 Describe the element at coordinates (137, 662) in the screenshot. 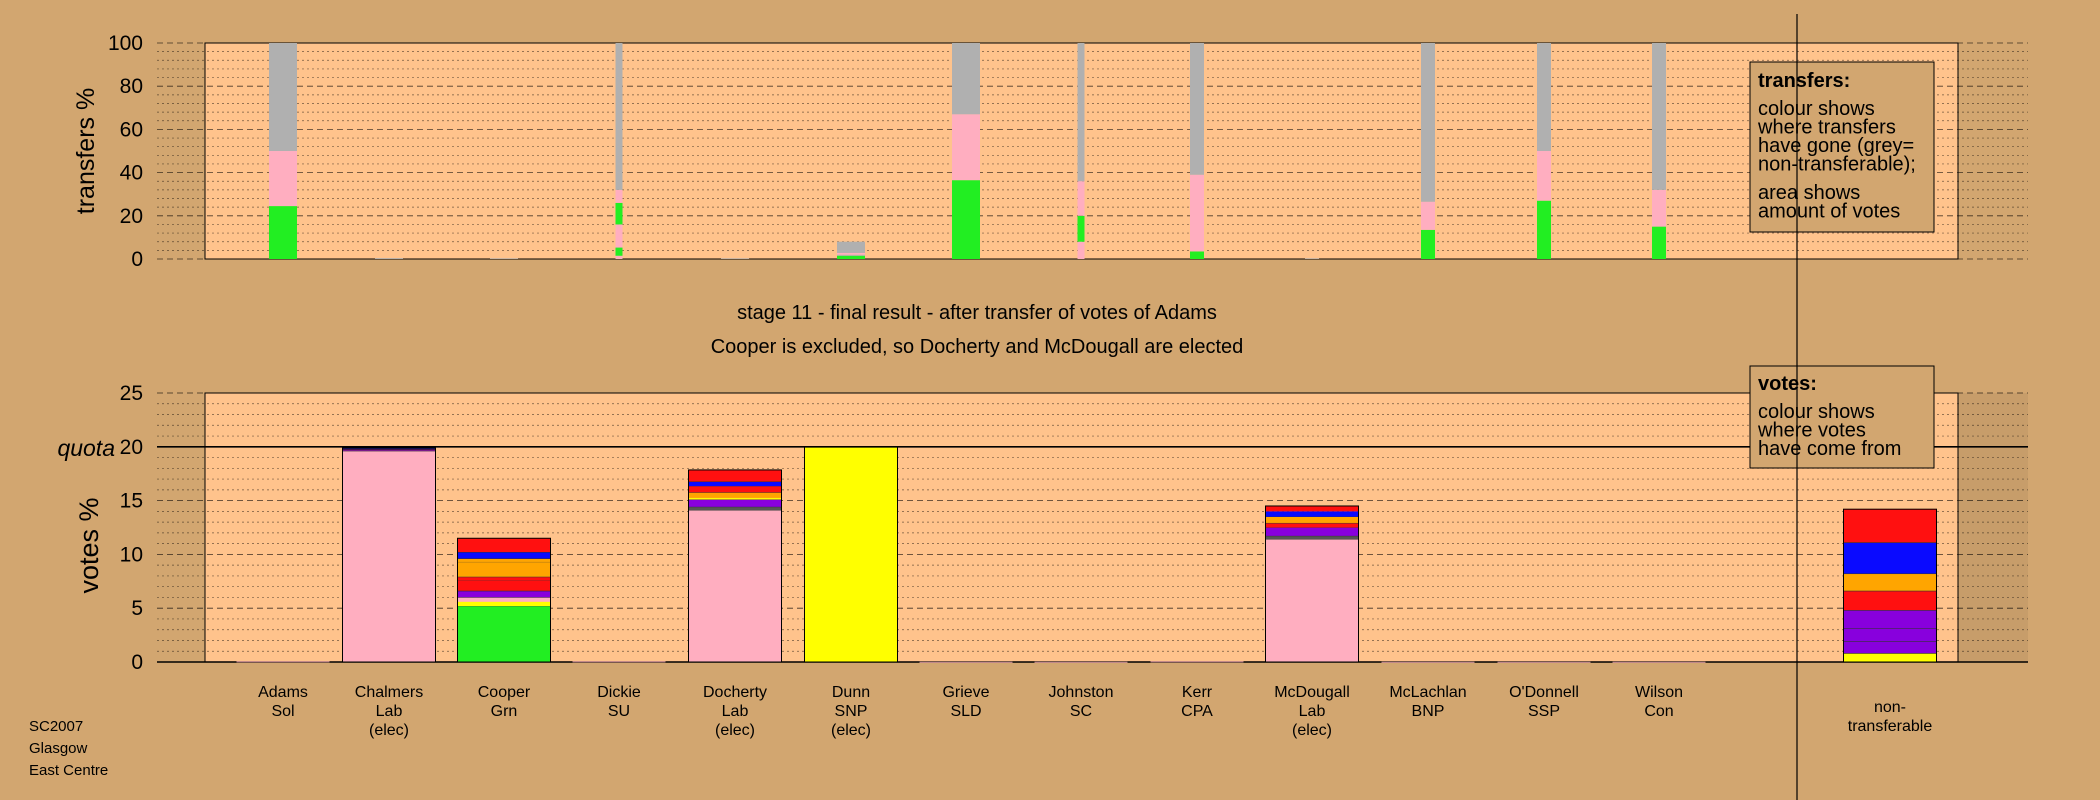

I see `votes-tick-label: 0` at that location.